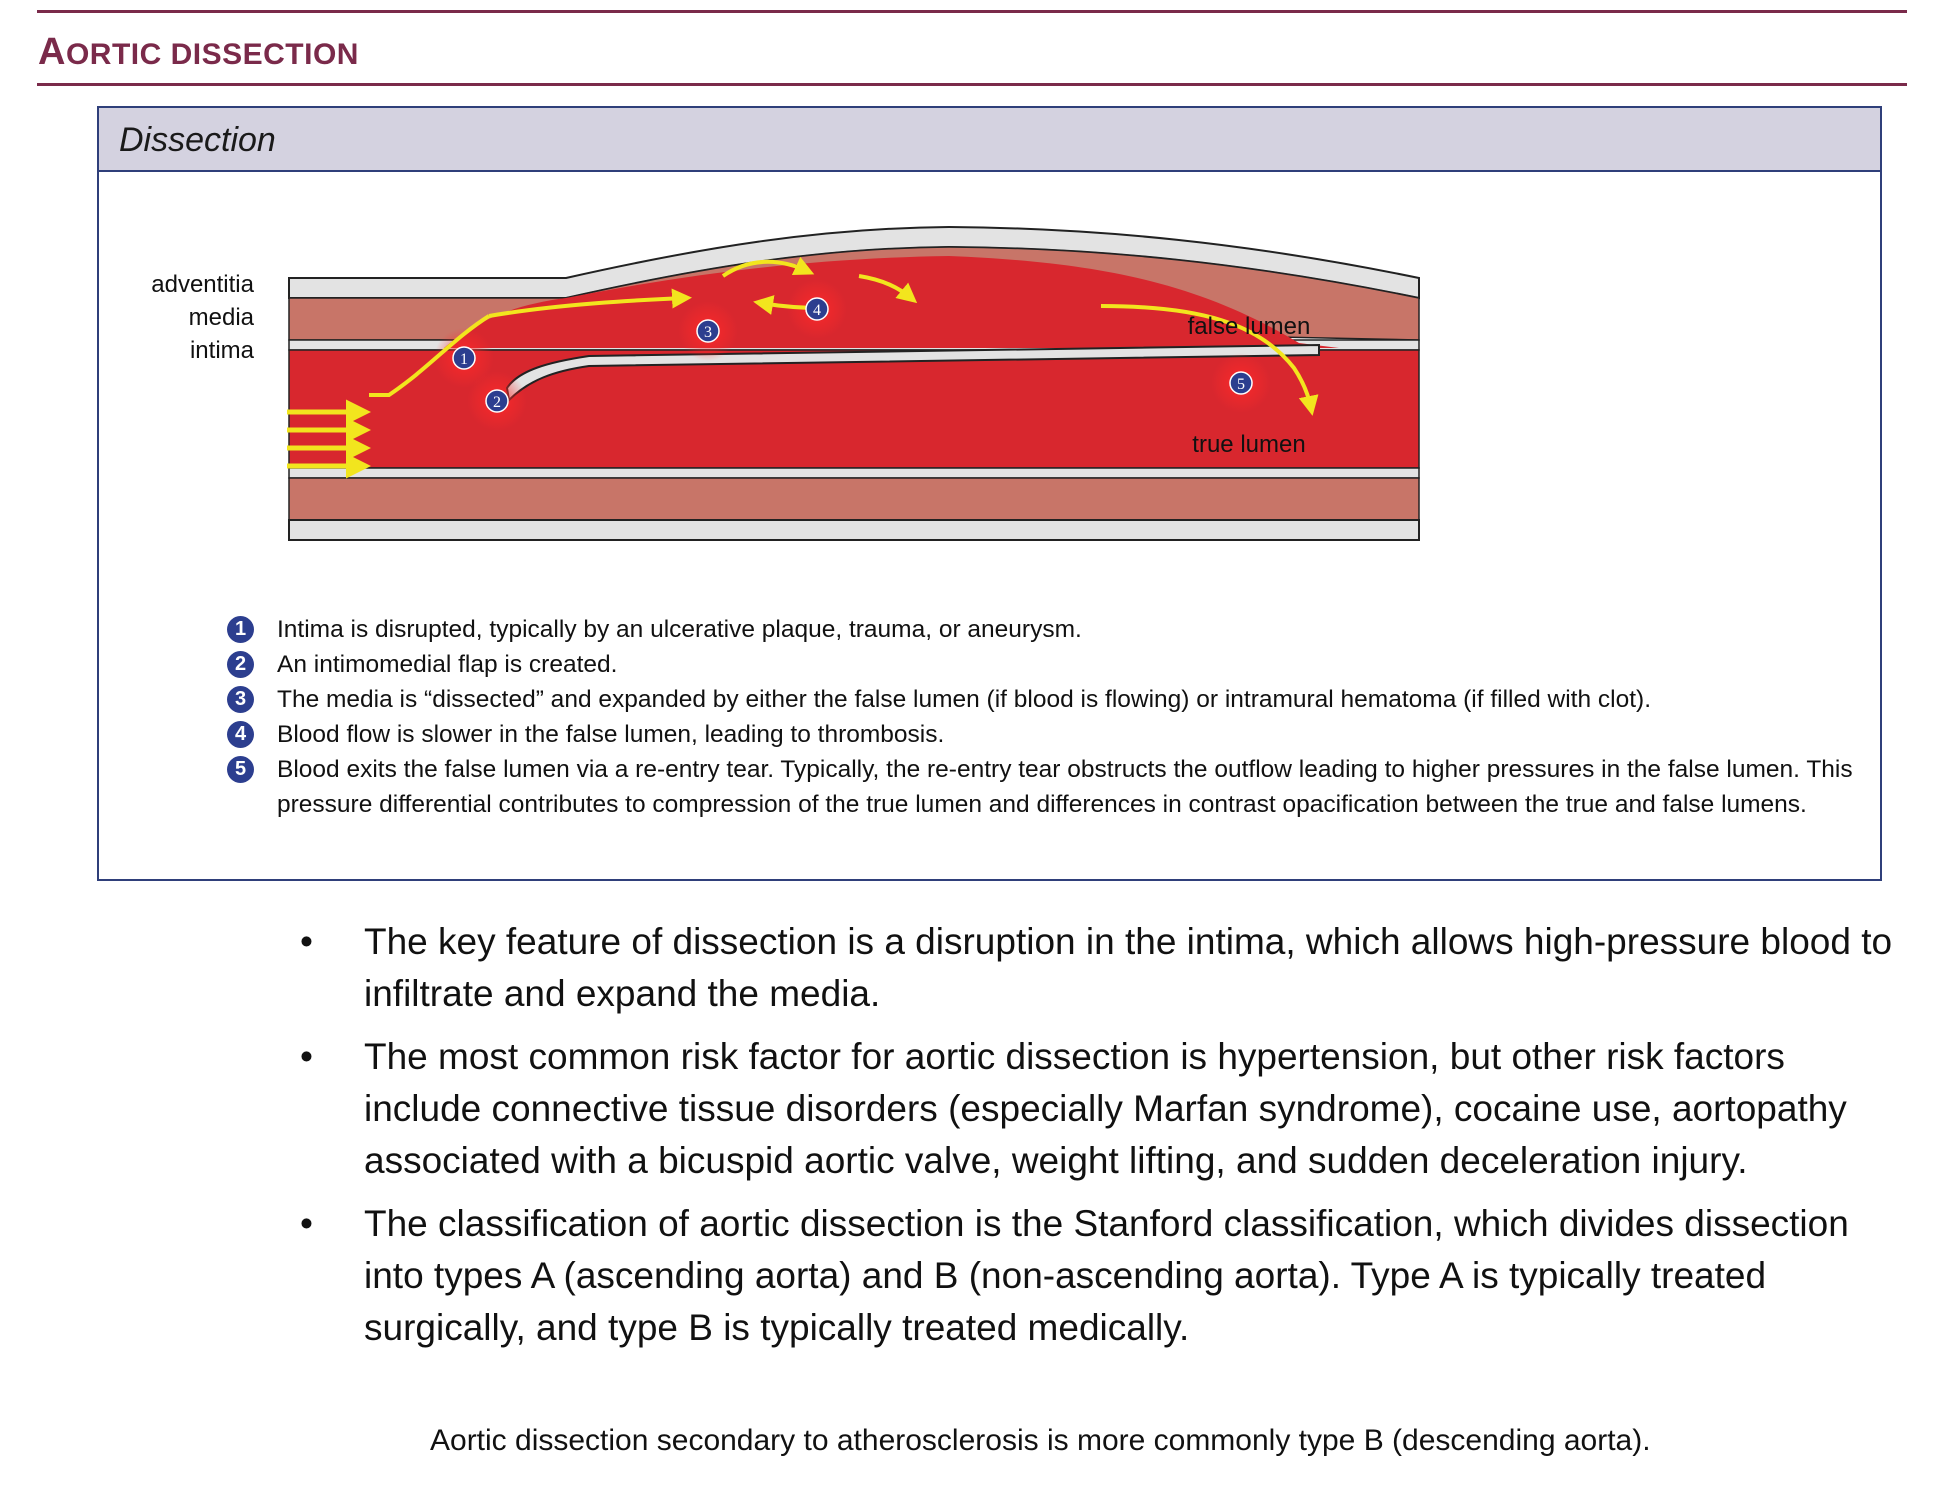  What do you see at coordinates (430, 355) in the screenshot?
I see `flow-arrow-entry` at bounding box center [430, 355].